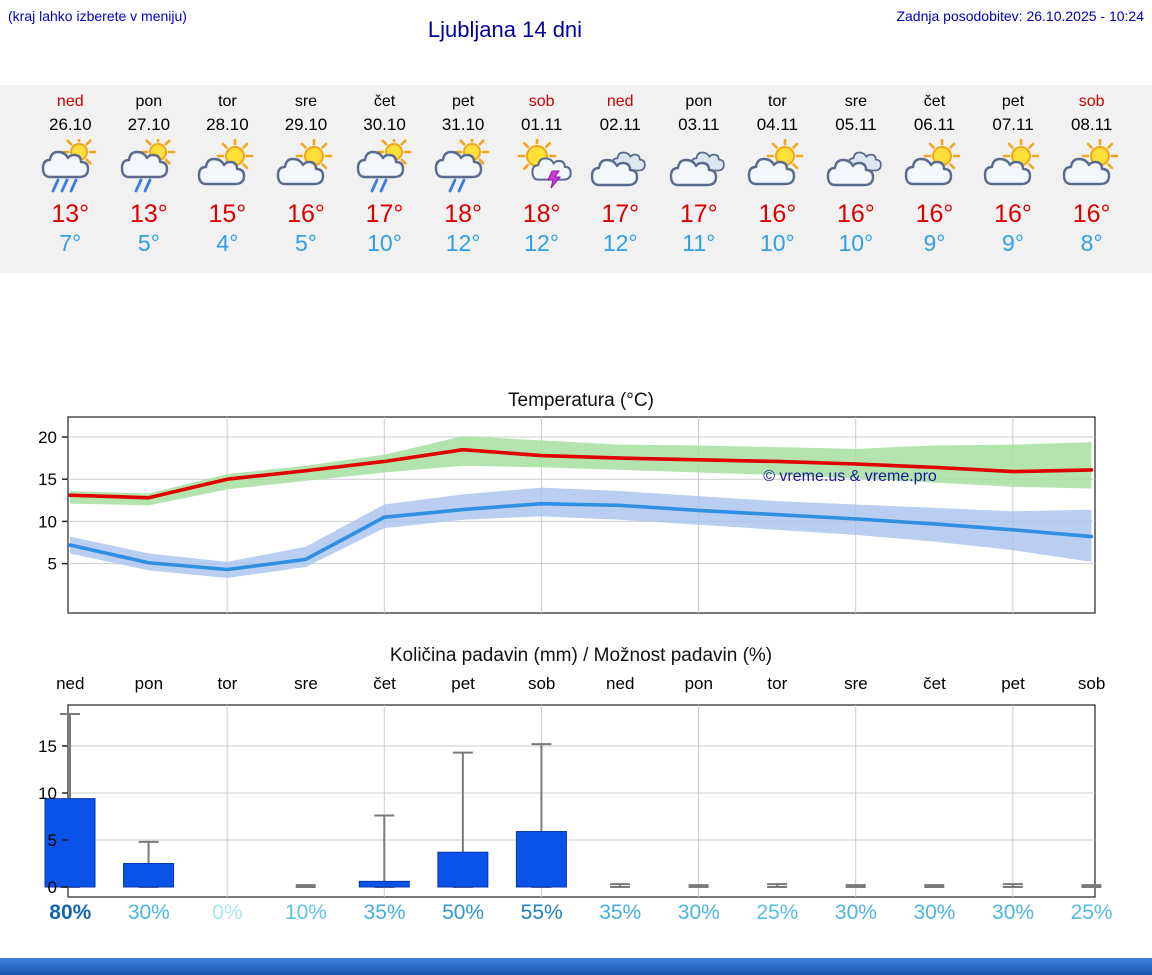 This screenshot has height=975, width=1152. Describe the element at coordinates (463, 214) in the screenshot. I see `temp-high: 18°` at that location.